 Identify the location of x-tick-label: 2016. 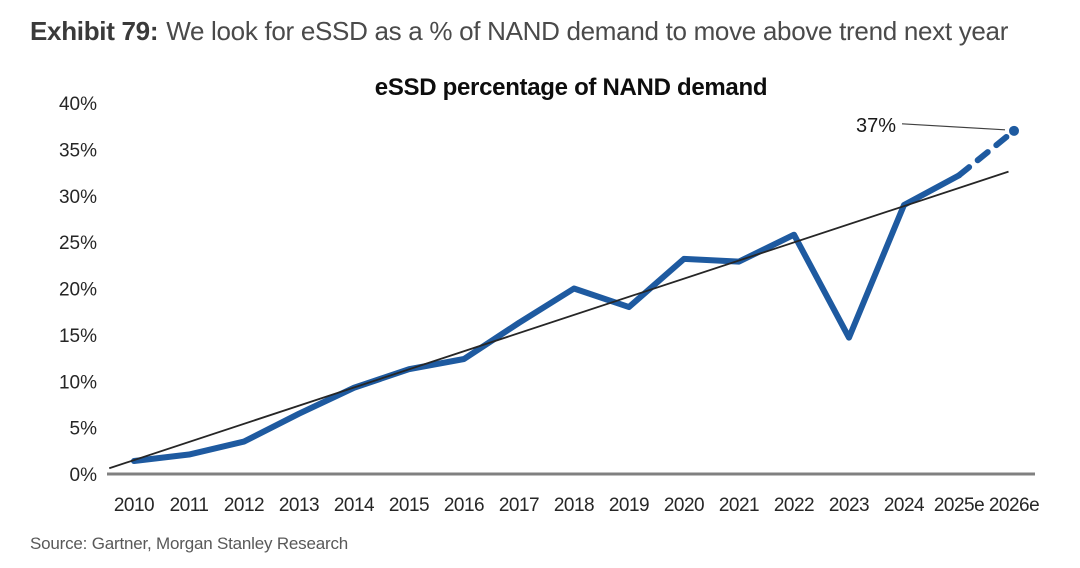
(464, 505).